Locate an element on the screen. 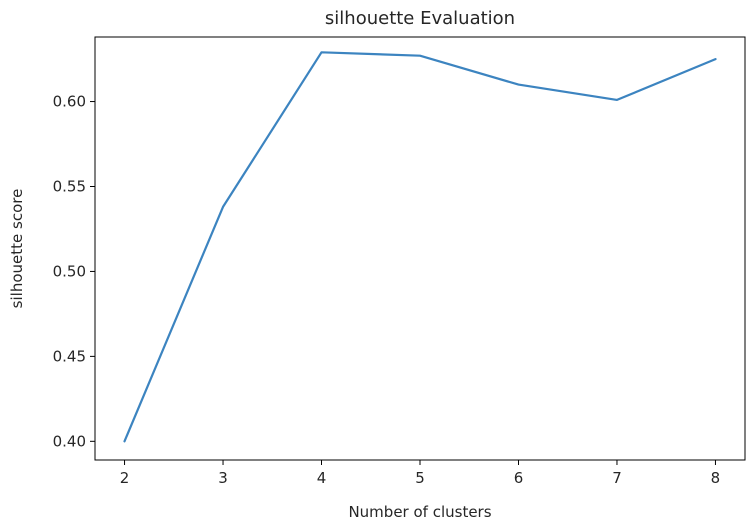 This screenshot has height=531, width=753. x-tick-label: 2 is located at coordinates (125, 478).